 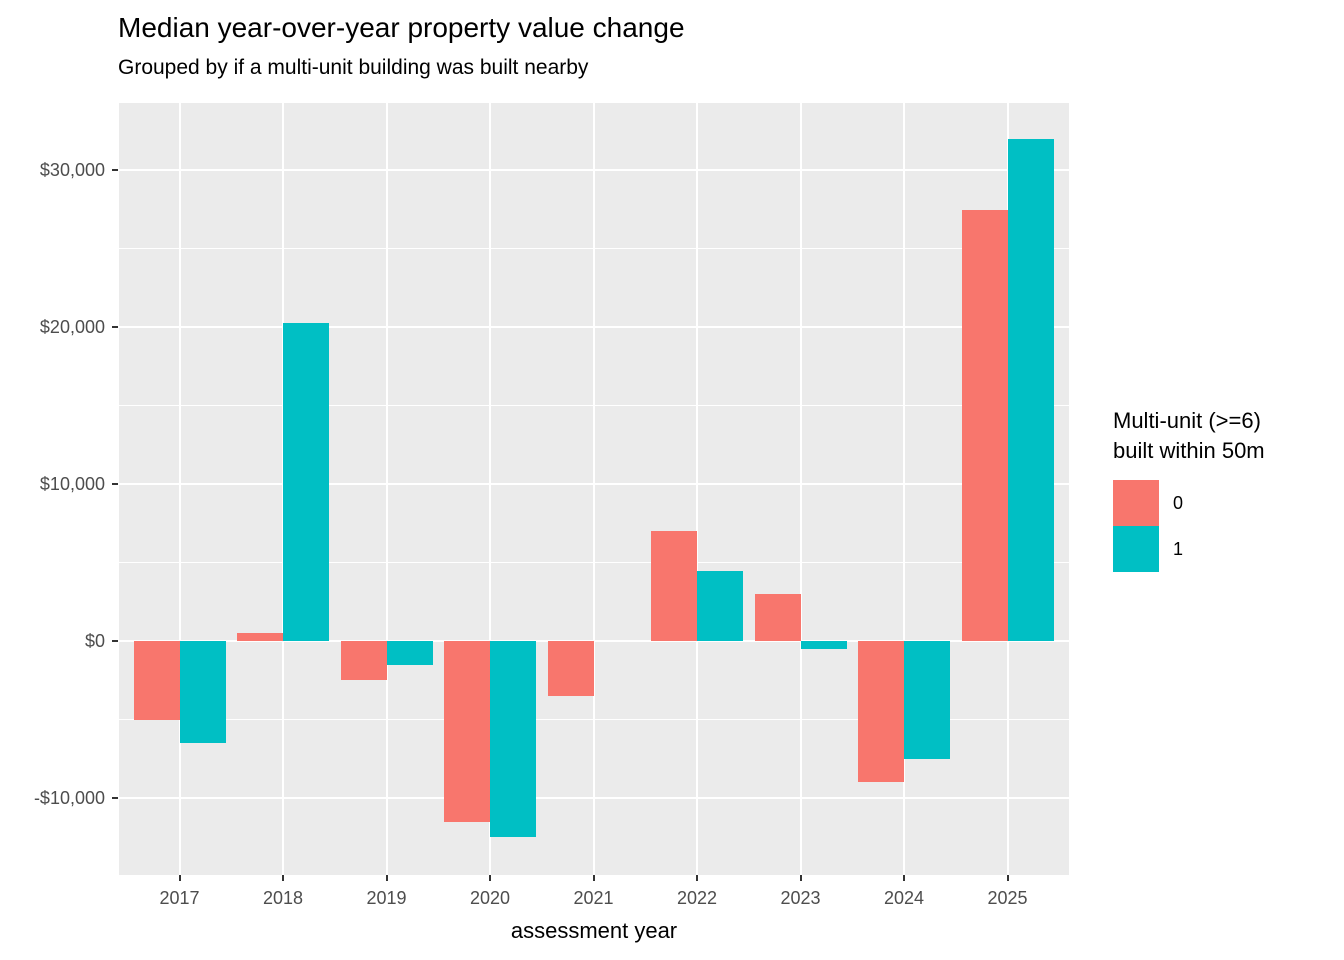 What do you see at coordinates (927, 700) in the screenshot?
I see `bar-2024-group1` at bounding box center [927, 700].